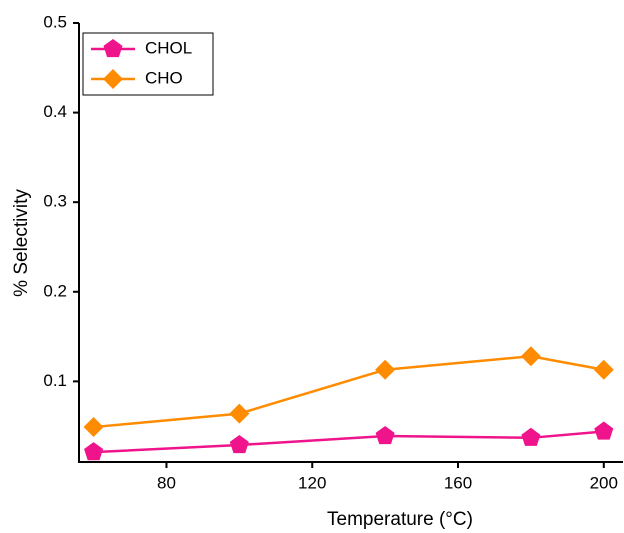  What do you see at coordinates (166, 482) in the screenshot?
I see `x-tick-label: 80` at bounding box center [166, 482].